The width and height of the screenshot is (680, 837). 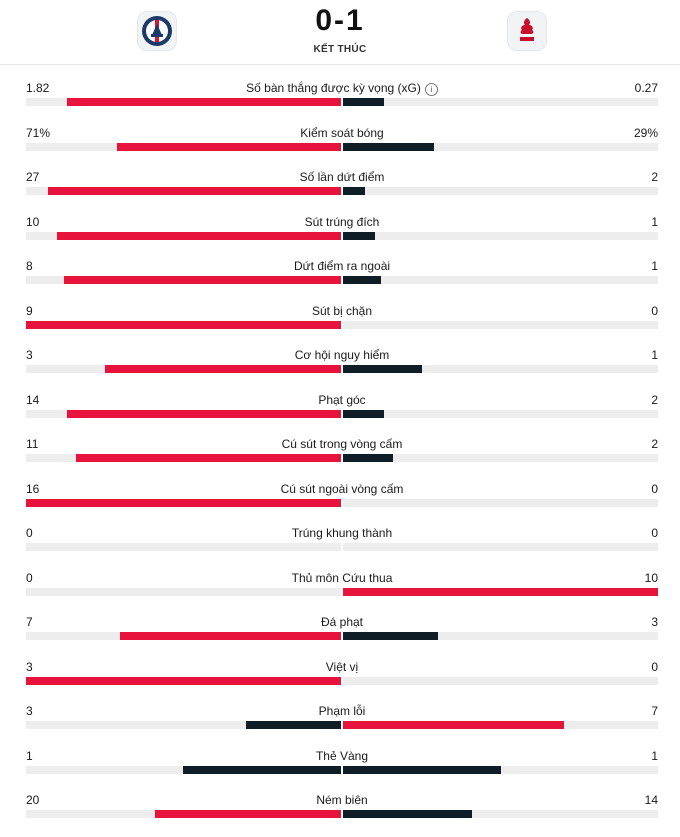 I want to click on stat-label: Sút trúng đích, so click(x=340, y=222).